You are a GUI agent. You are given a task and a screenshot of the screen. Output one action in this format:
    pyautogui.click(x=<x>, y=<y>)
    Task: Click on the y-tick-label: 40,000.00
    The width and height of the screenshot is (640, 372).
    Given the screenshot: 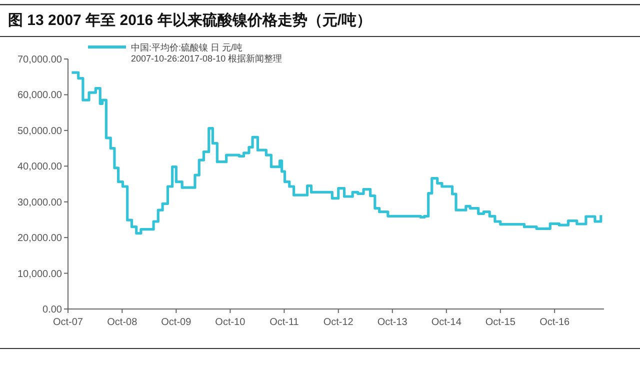 What is the action you would take?
    pyautogui.click(x=40, y=167)
    